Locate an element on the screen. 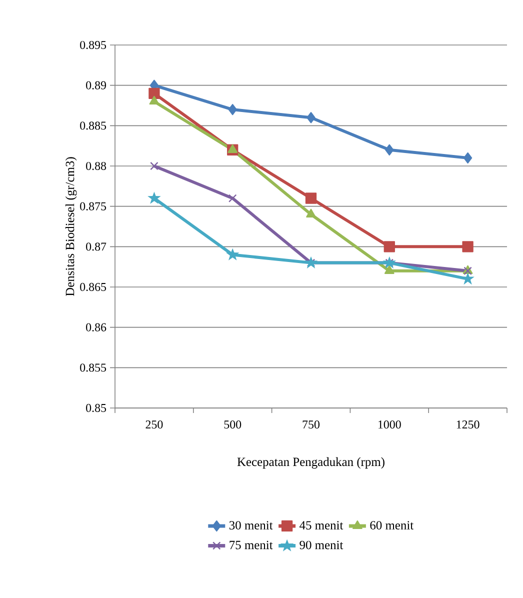 Image resolution: width=523 pixels, height=598 pixels. y-tick-label: 0.865 is located at coordinates (93, 287).